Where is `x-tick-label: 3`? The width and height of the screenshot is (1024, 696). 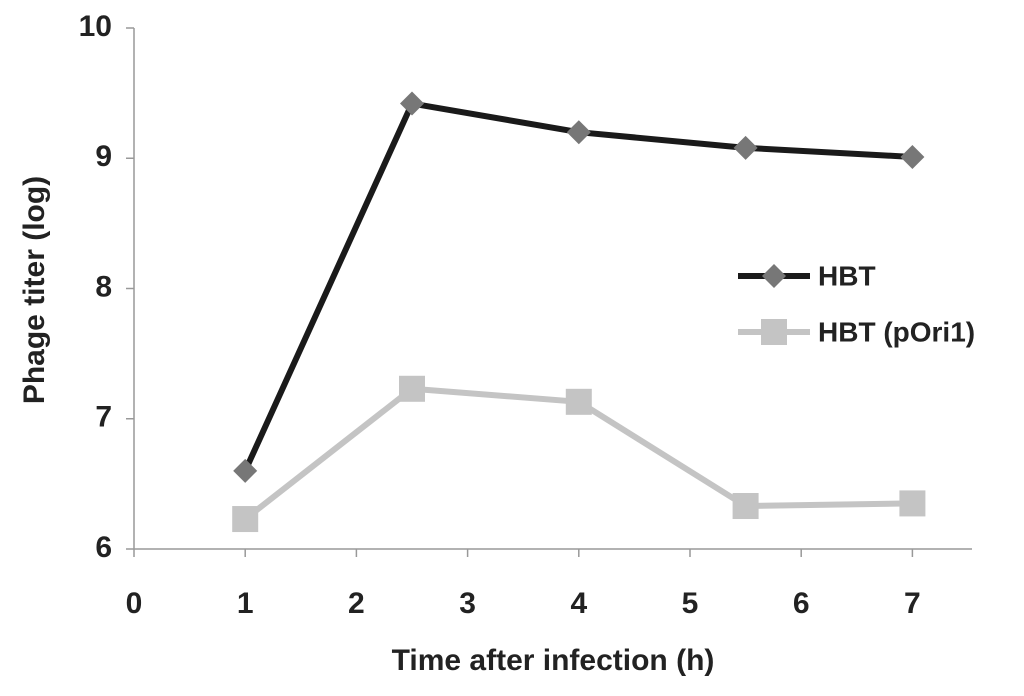 x-tick-label: 3 is located at coordinates (467, 603).